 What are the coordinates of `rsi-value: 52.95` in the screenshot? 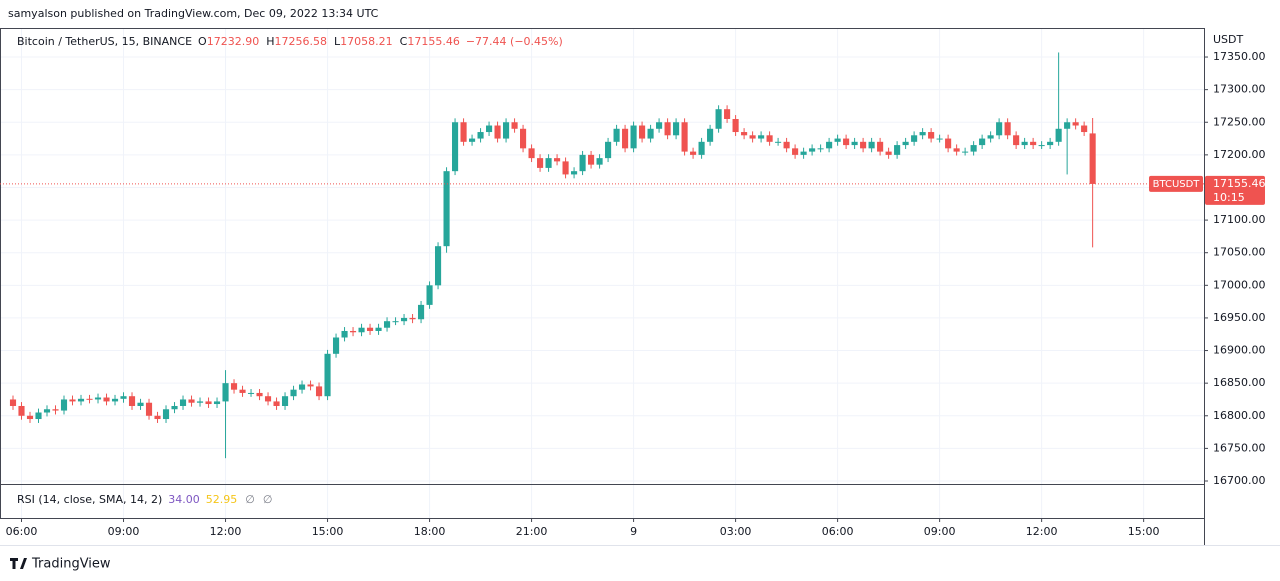 It's located at (222, 499).